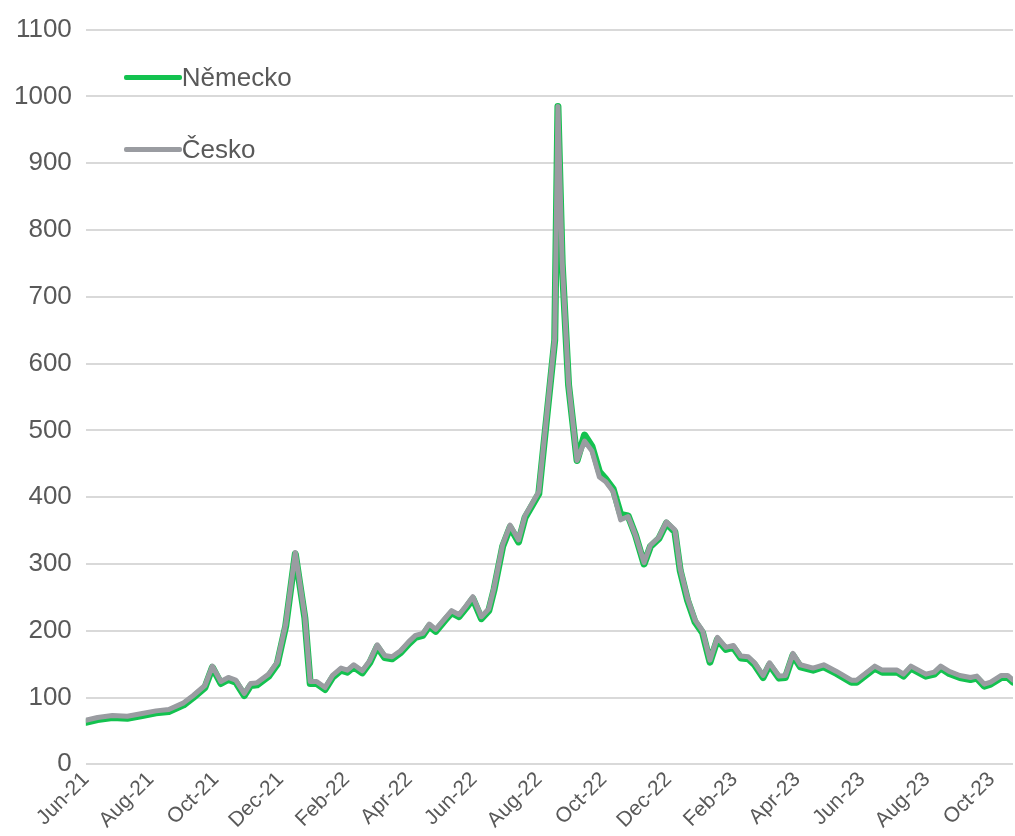 The image size is (1015, 836). Describe the element at coordinates (50, 294) in the screenshot. I see `y-tick-label: 700` at that location.